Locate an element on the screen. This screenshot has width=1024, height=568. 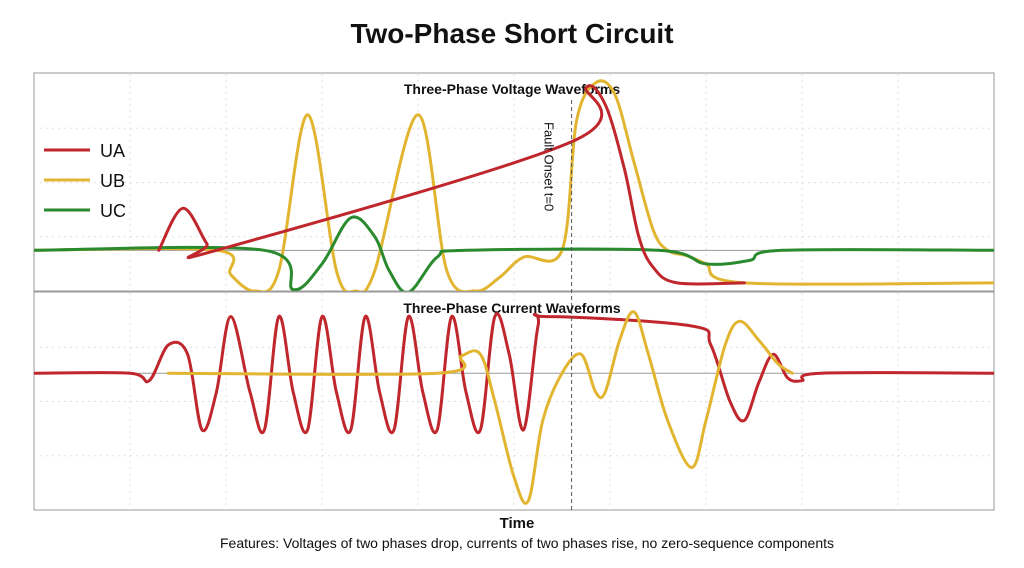
fault-onset-label: Fault Onset t=0 is located at coordinates (549, 166).